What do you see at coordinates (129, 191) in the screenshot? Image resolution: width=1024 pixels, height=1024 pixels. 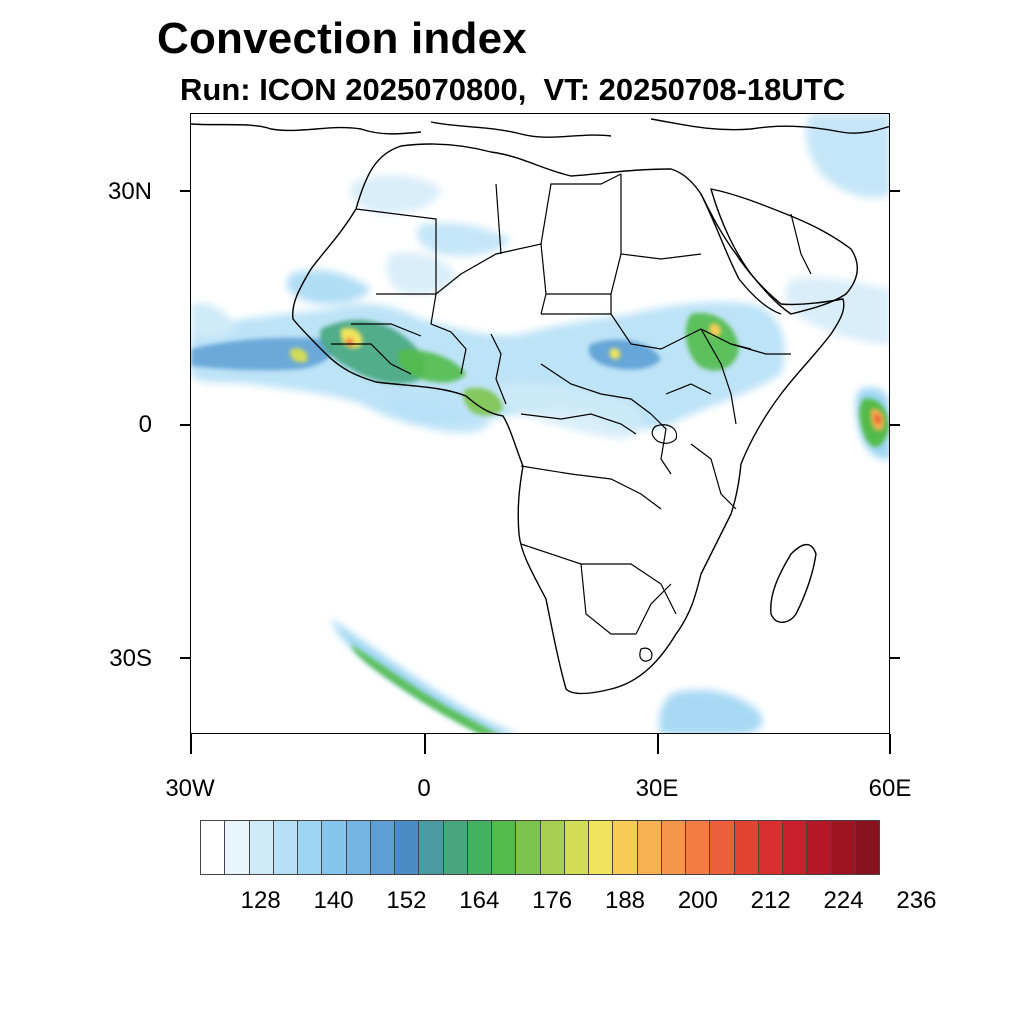 I see `lat-label-30n: 30N` at bounding box center [129, 191].